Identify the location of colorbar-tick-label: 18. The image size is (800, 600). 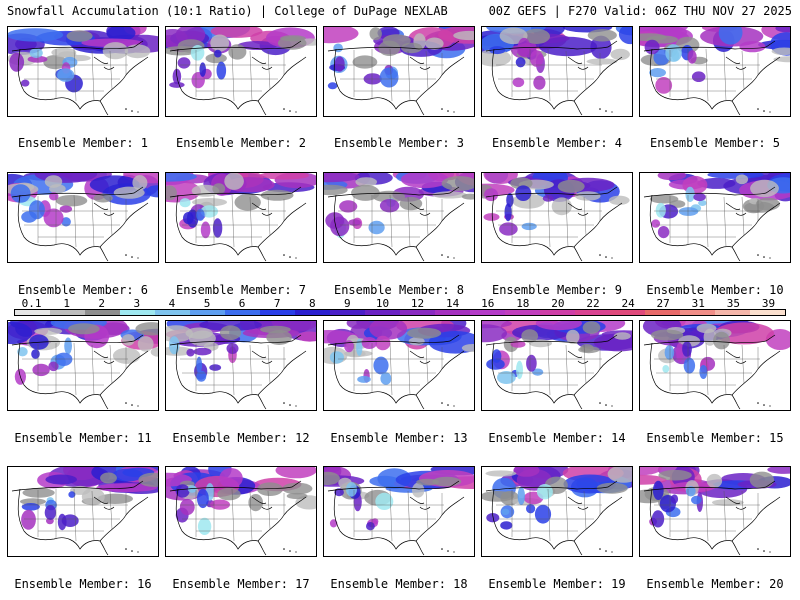
(523, 303).